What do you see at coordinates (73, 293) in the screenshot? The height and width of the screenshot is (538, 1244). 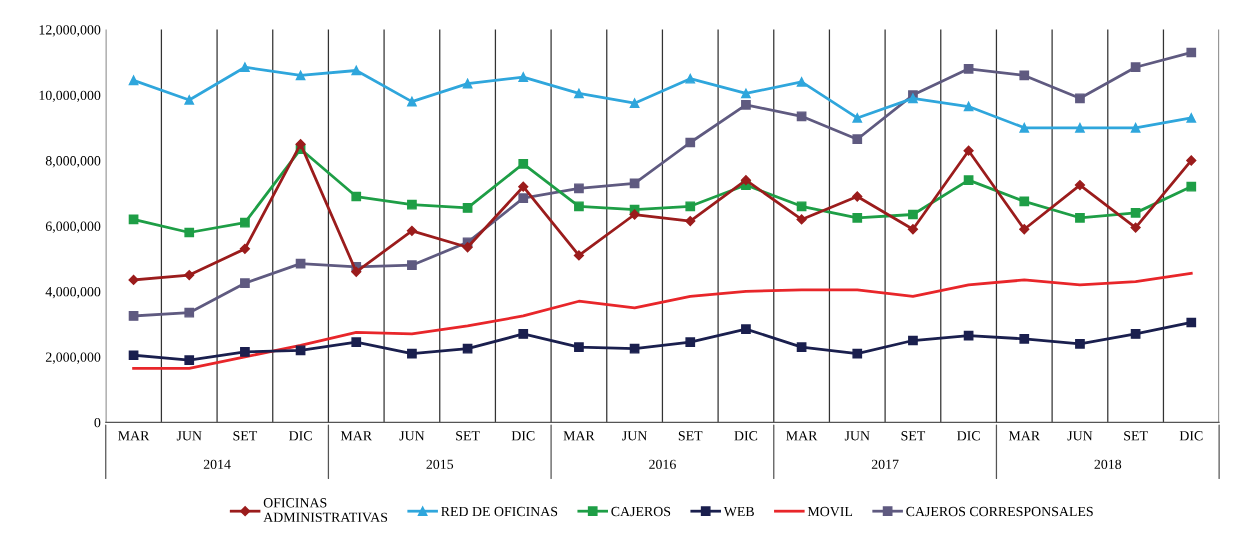 I see `y-tick-label: 4,000,000` at bounding box center [73, 293].